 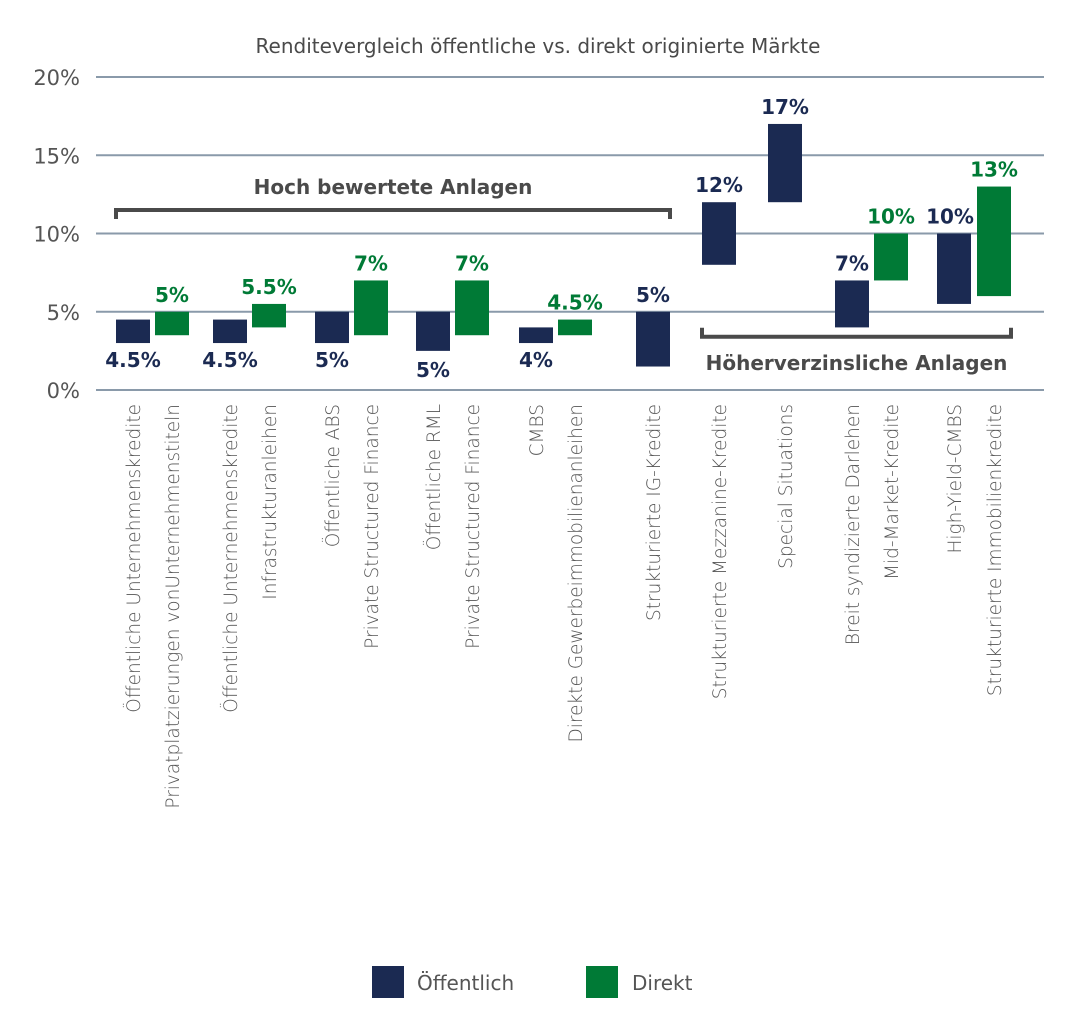 What do you see at coordinates (654, 512) in the screenshot?
I see `x-tick-label: Strukturierte IG-Kredite` at bounding box center [654, 512].